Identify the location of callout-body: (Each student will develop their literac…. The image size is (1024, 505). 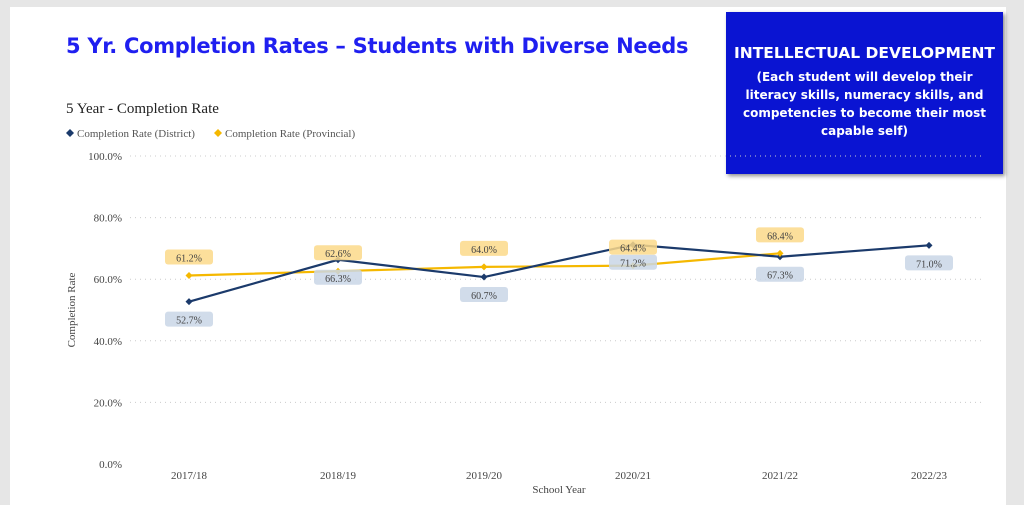
(864, 104).